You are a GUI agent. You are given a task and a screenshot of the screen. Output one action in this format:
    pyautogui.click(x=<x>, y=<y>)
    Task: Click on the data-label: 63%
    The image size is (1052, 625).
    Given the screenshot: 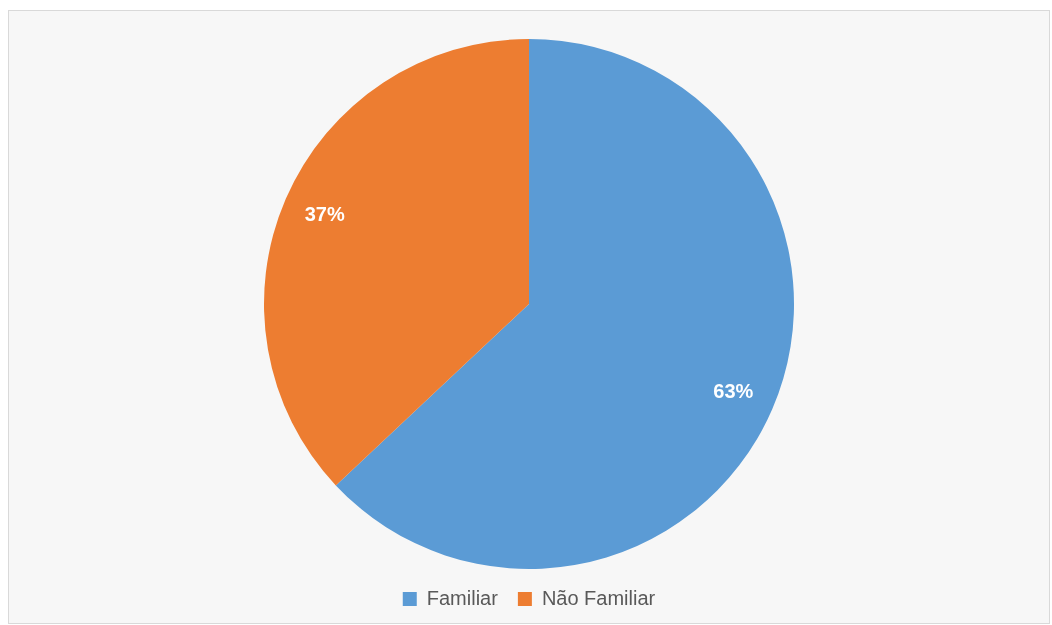 What is the action you would take?
    pyautogui.click(x=733, y=390)
    